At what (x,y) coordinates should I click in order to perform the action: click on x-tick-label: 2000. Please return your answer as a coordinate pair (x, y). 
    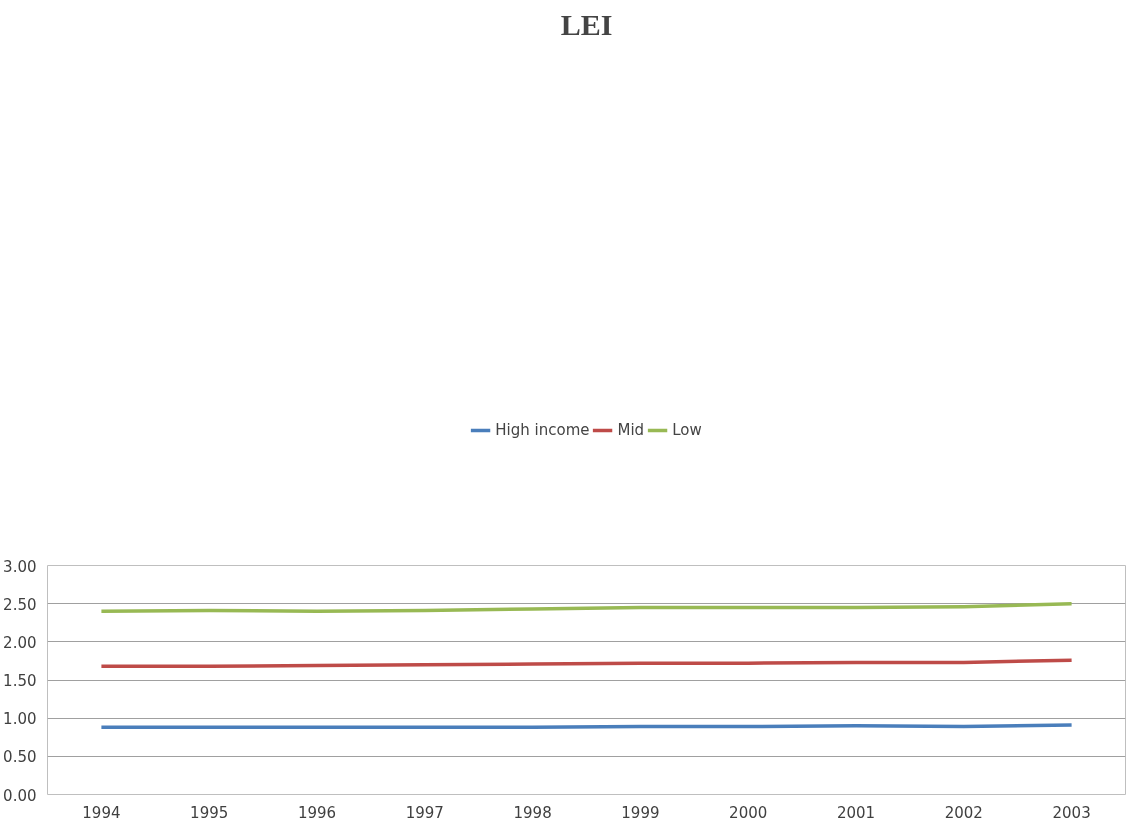
    Looking at the image, I should click on (748, 812).